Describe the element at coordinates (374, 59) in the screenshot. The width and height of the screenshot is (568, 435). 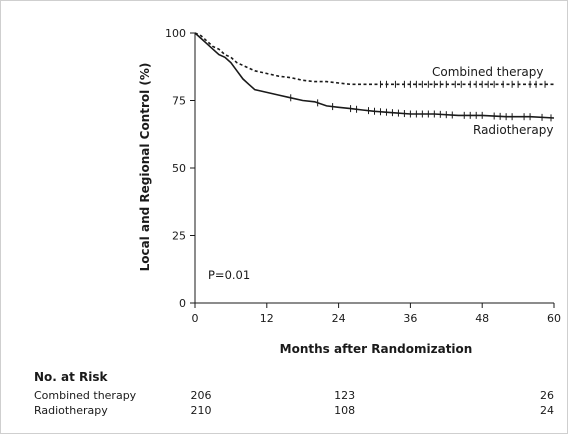
I see `curve-combined-therapy` at that location.